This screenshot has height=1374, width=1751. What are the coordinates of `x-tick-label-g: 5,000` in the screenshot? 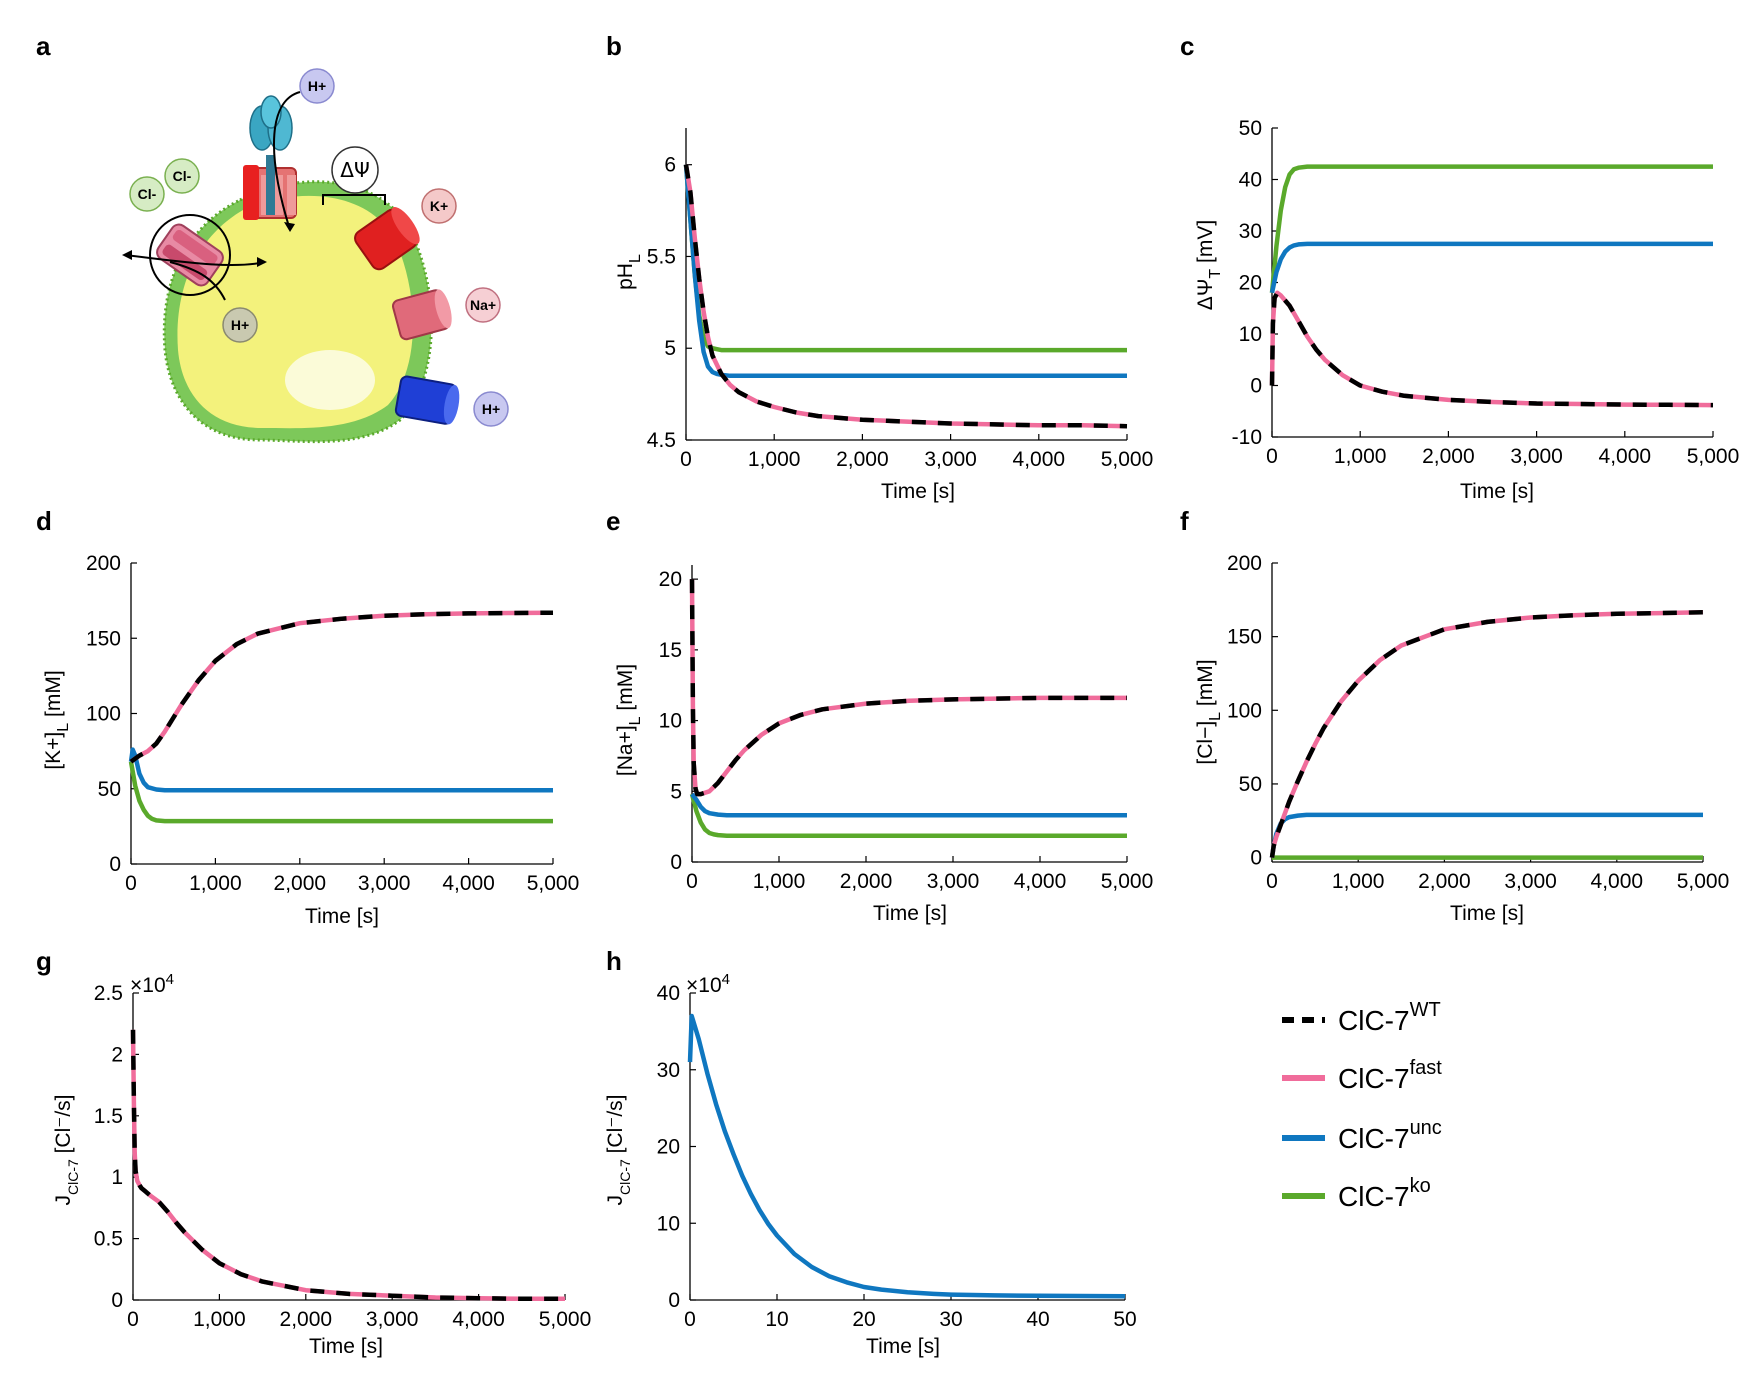 It's located at (565, 1319).